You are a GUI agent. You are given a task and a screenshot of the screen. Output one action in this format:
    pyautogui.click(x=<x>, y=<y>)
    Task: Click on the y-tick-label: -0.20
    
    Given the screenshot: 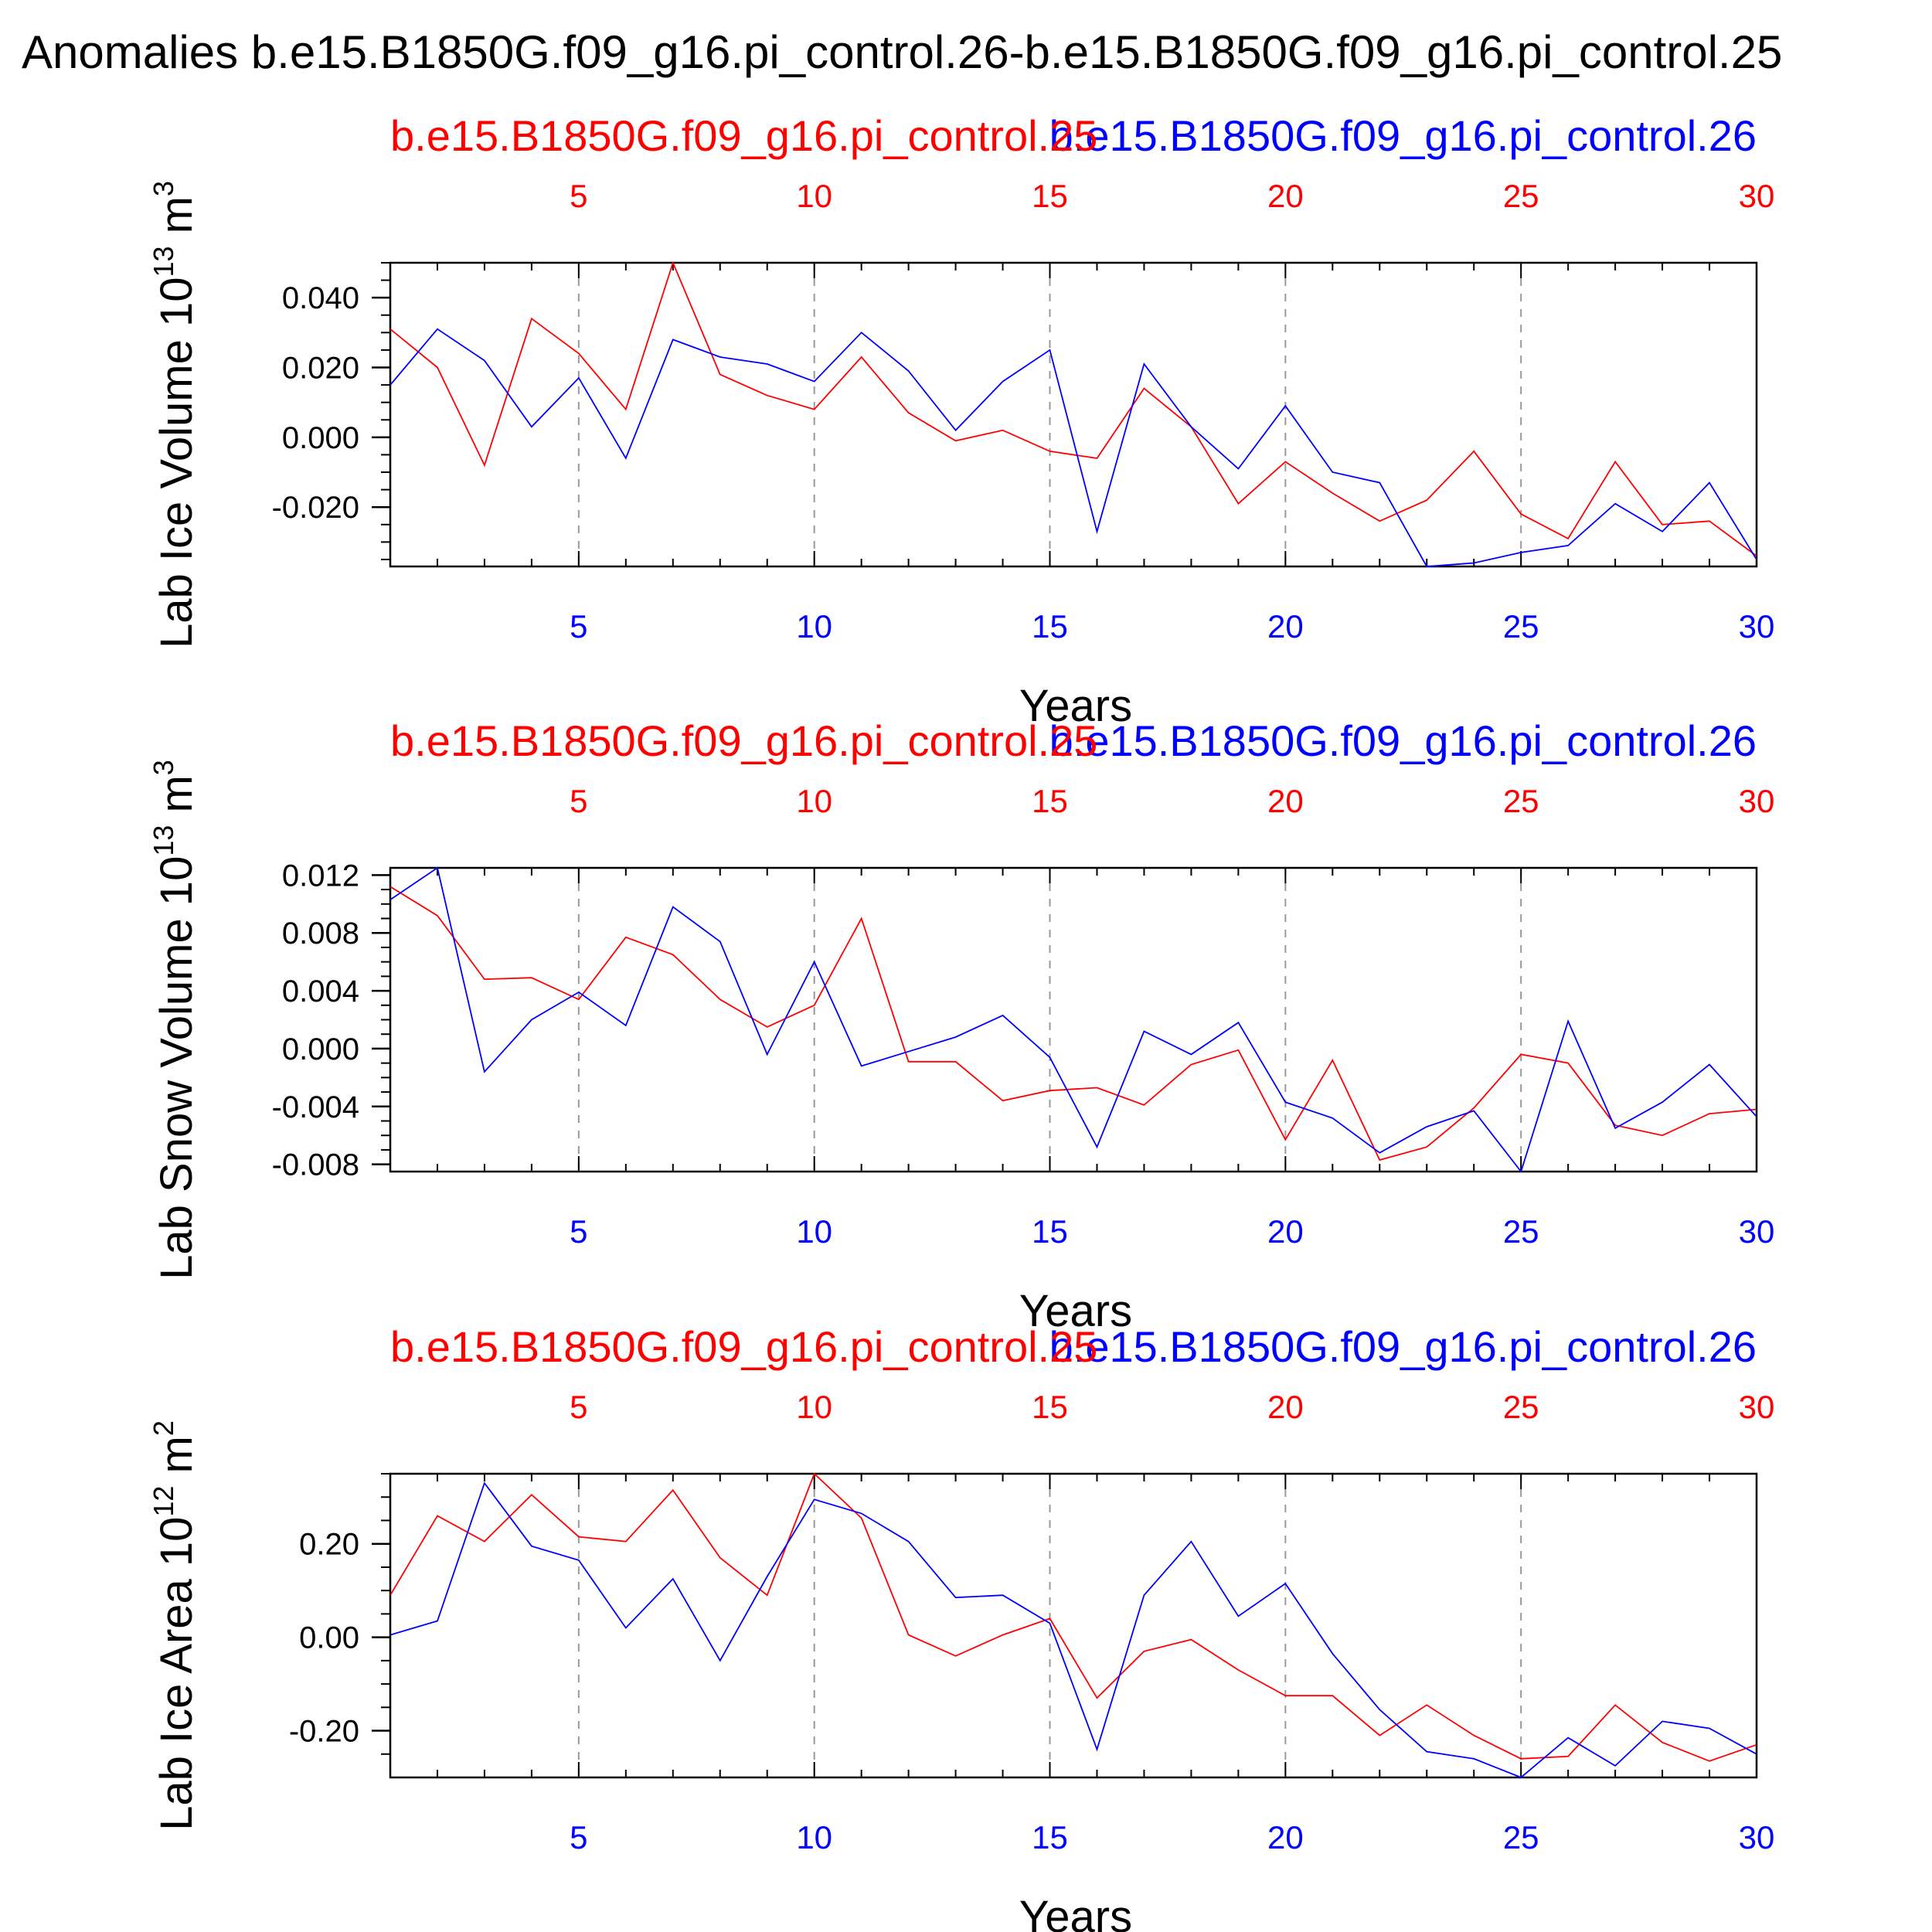 What is the action you would take?
    pyautogui.click(x=324, y=1732)
    